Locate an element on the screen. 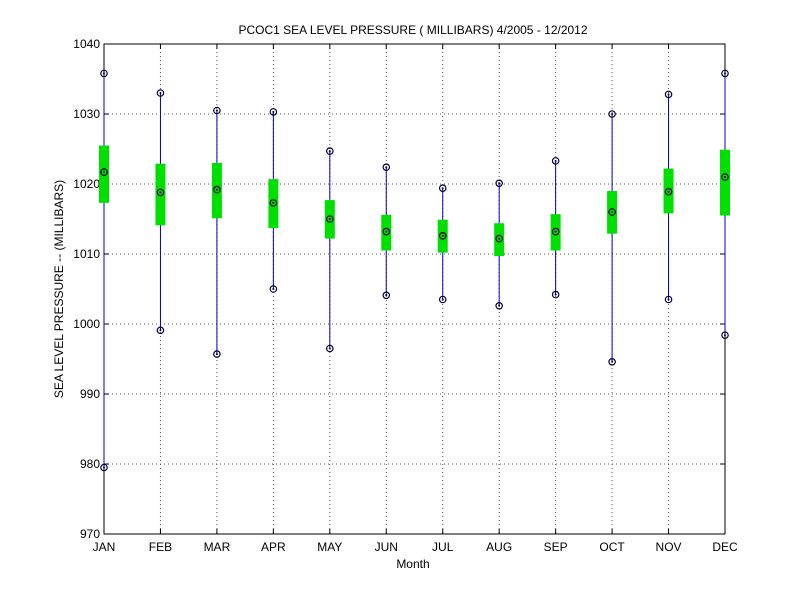 This screenshot has width=800, height=600. x-tick-label: AUG is located at coordinates (499, 547).